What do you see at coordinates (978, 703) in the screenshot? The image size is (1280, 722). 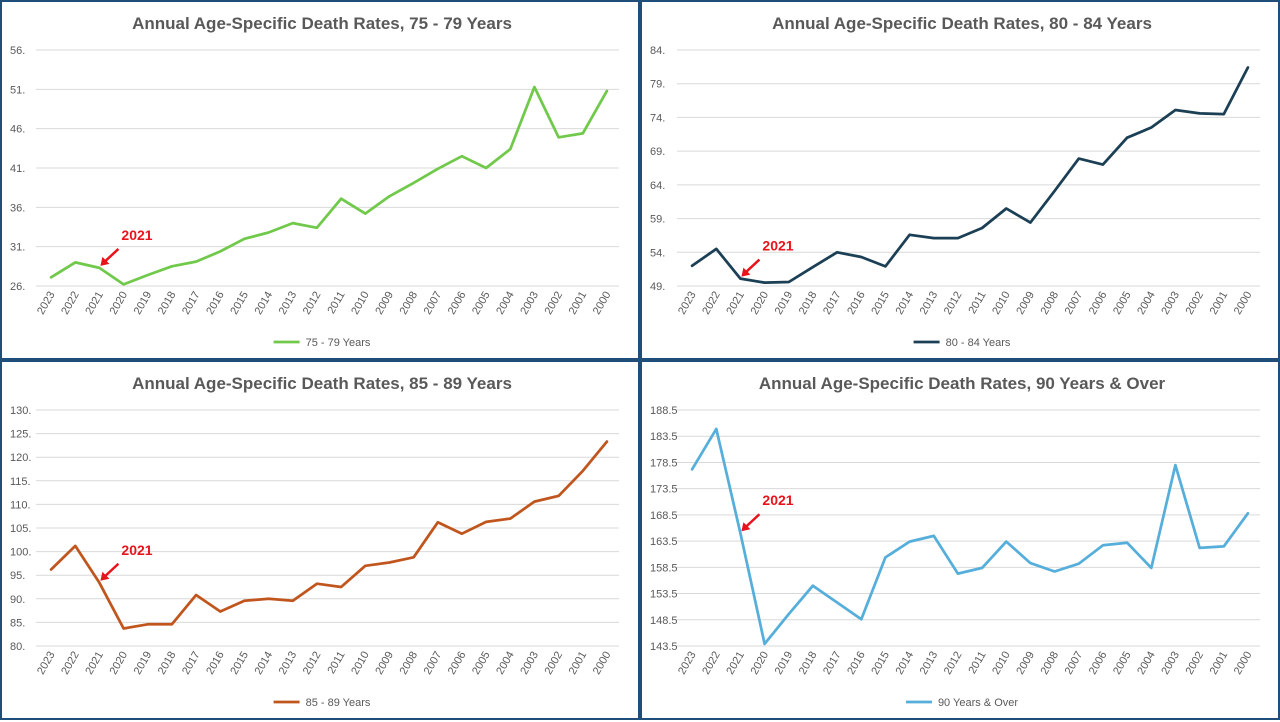 I see `legend-label: 90 Years & Over` at bounding box center [978, 703].